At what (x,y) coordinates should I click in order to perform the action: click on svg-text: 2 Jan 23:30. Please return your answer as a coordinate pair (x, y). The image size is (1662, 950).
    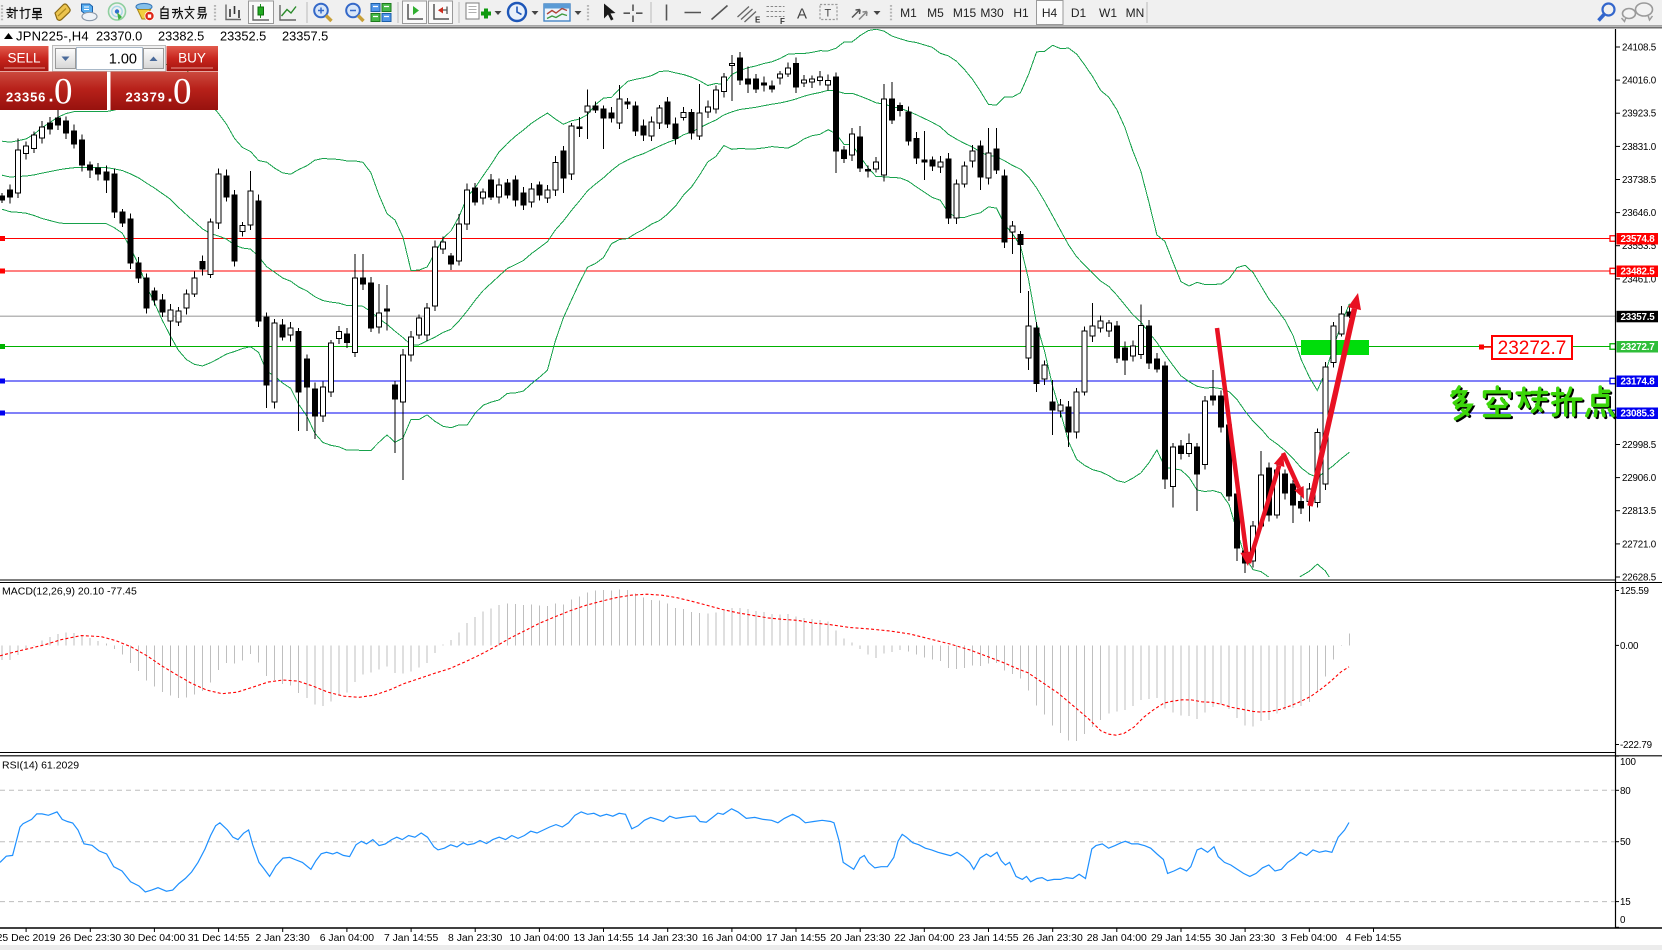
    Looking at the image, I should click on (283, 938).